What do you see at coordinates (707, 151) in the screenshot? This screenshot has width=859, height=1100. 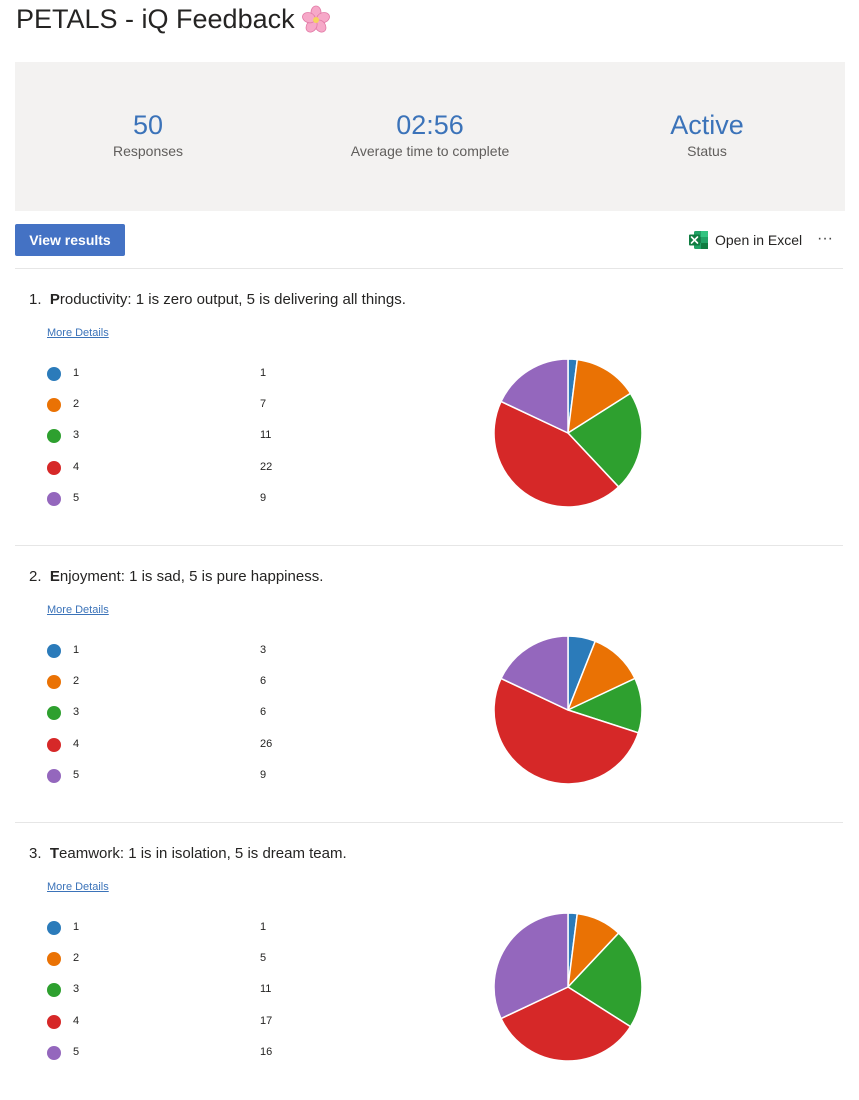 I see `status-label: Status` at bounding box center [707, 151].